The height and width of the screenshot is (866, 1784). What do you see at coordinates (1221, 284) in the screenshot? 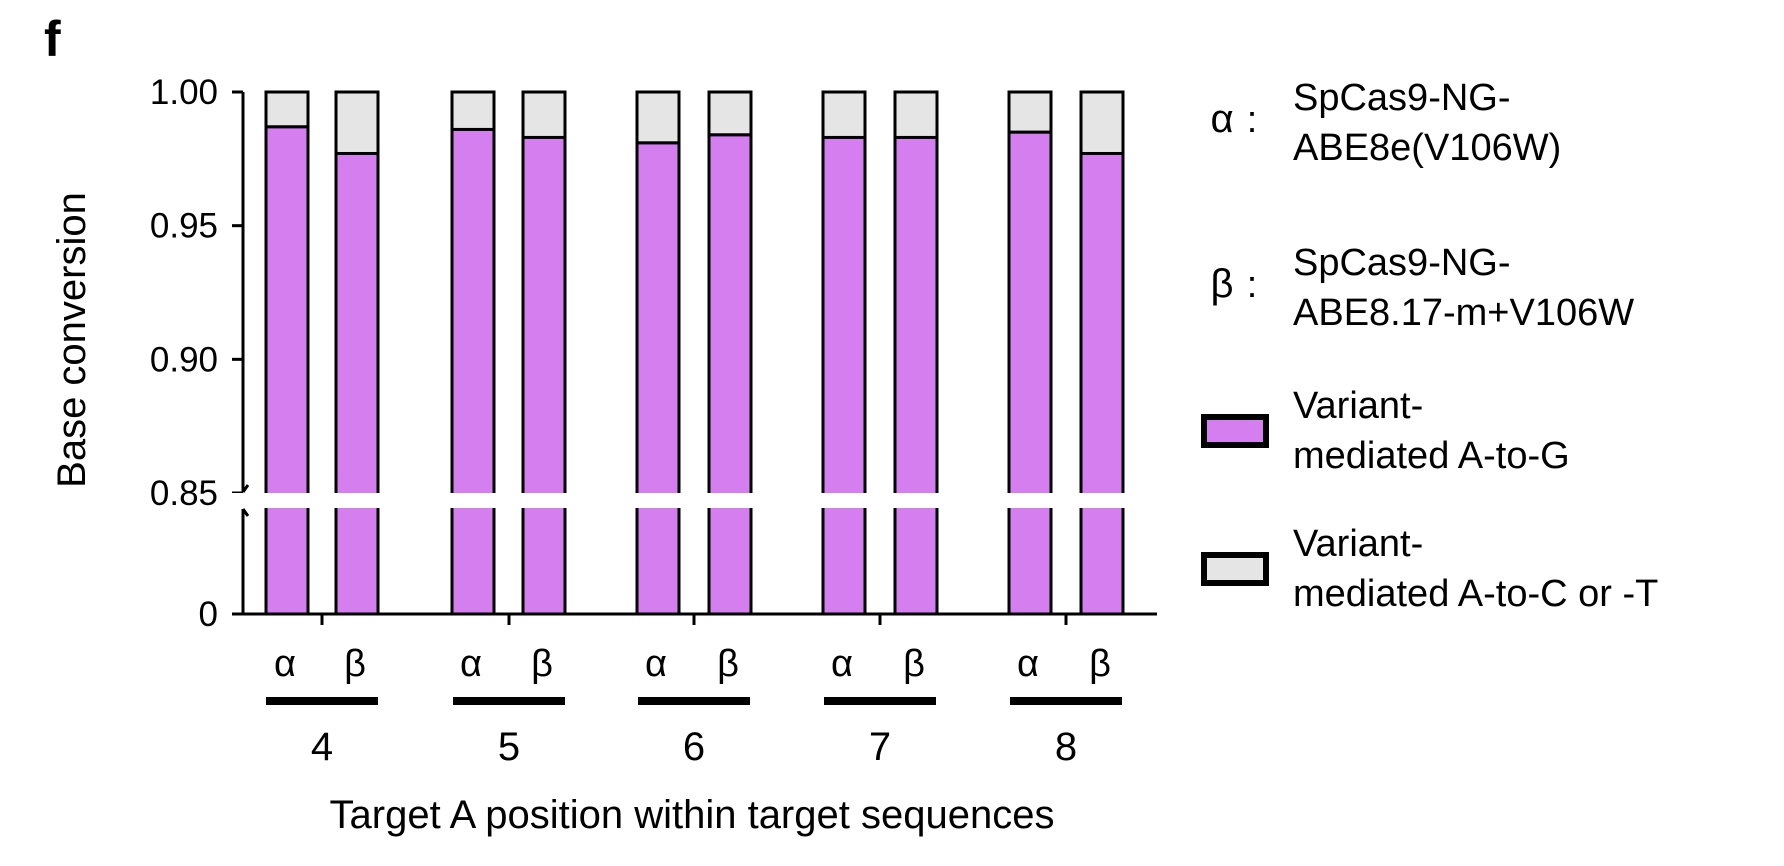
I see `legend-symbol: β` at bounding box center [1221, 284].